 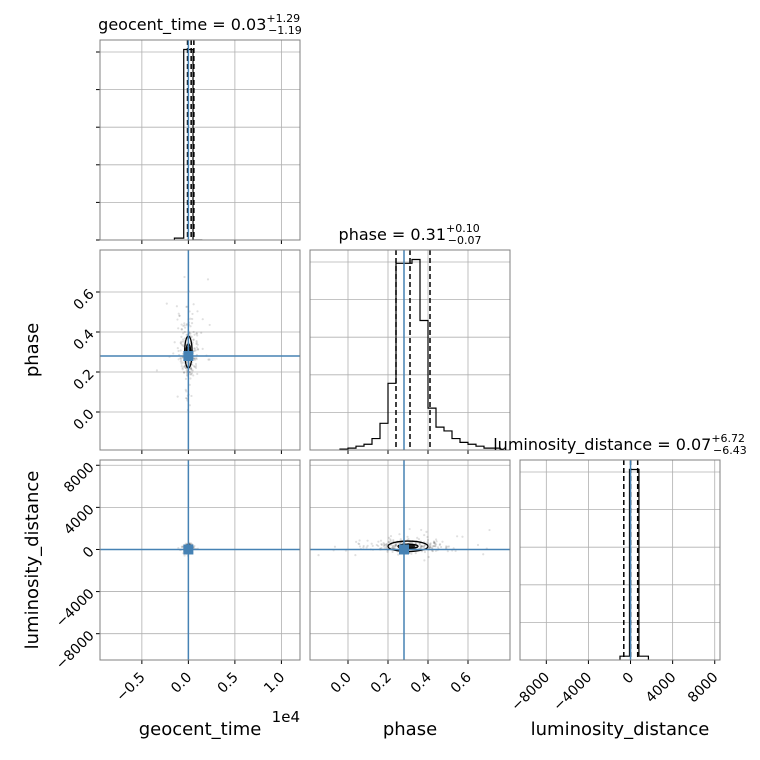 I want to click on x-tick-label: 0, so click(x=629, y=679).